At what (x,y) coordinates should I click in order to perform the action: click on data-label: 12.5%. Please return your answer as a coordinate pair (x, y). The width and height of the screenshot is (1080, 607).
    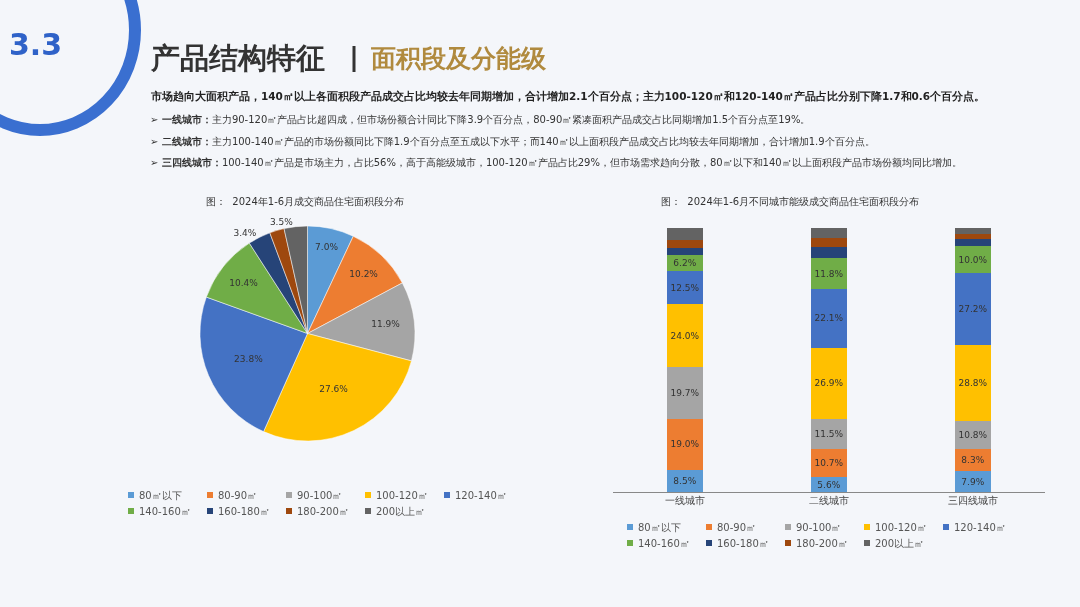
    Looking at the image, I should click on (685, 287).